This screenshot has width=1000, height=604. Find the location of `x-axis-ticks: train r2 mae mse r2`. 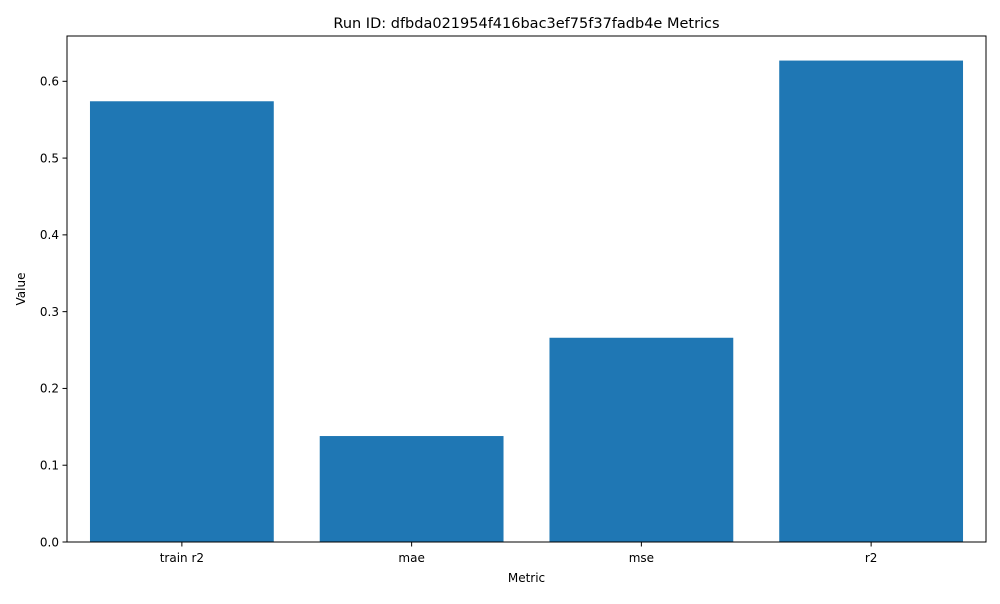

x-axis-ticks: train r2 mae mse r2 is located at coordinates (519, 553).